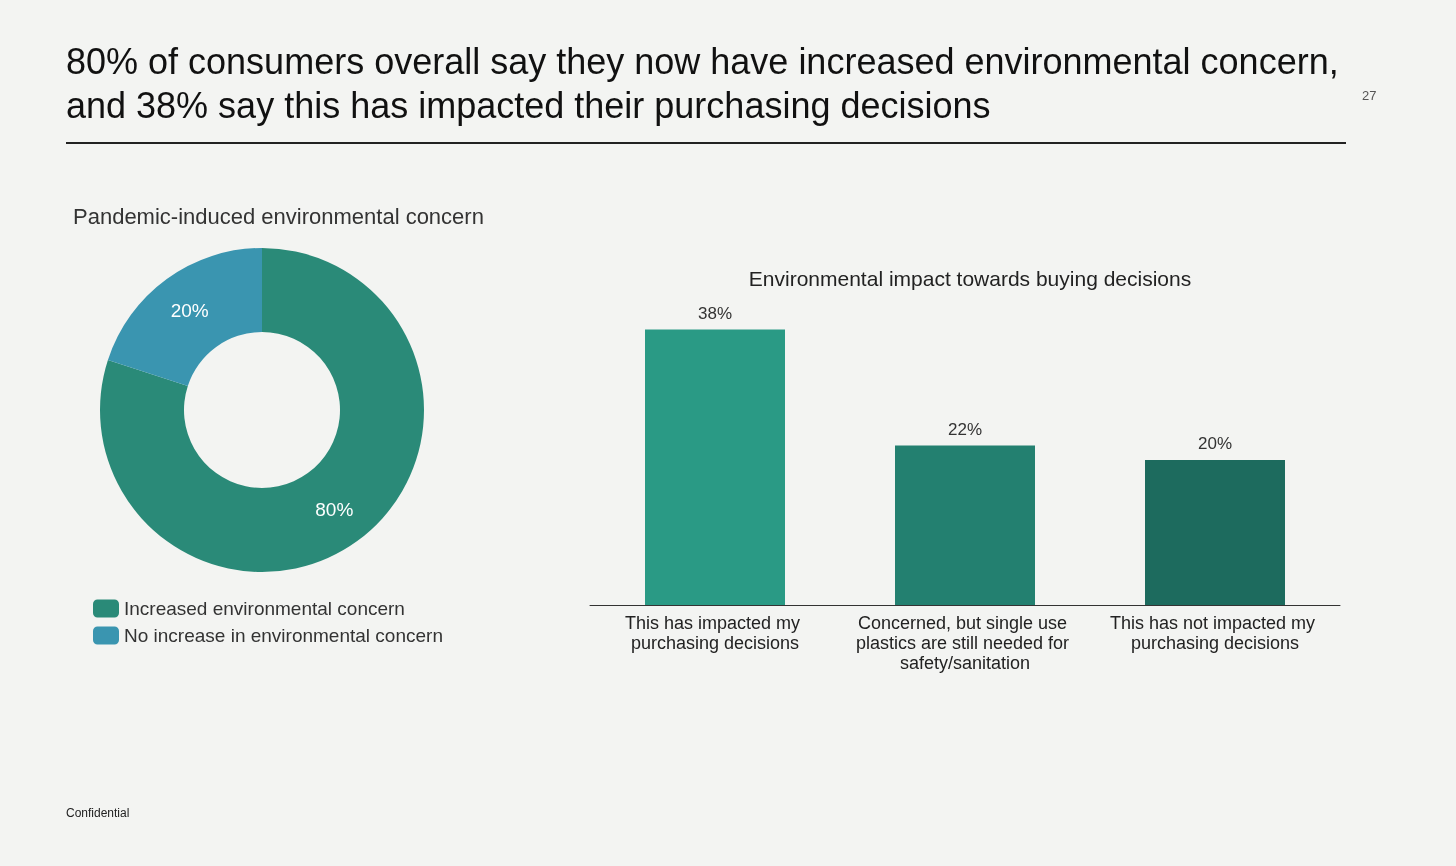 The image size is (1456, 866). I want to click on text: 80% of consumers overall say they now have increased environmental concern, and 38% say this has impacted their purchasing decisions, so click(706, 92).